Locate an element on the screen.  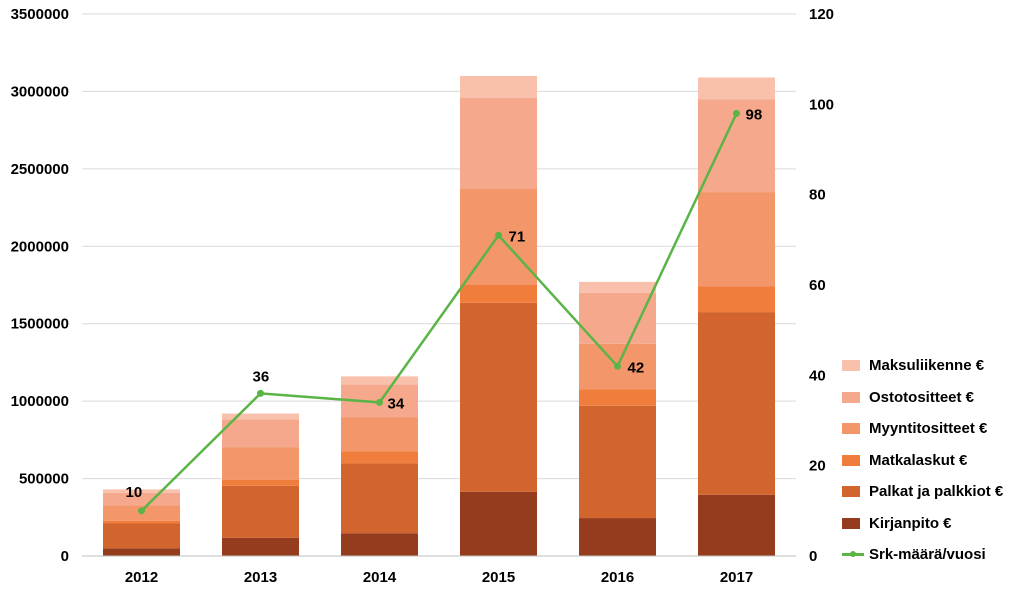
x-tick-label: 2017 is located at coordinates (736, 577).